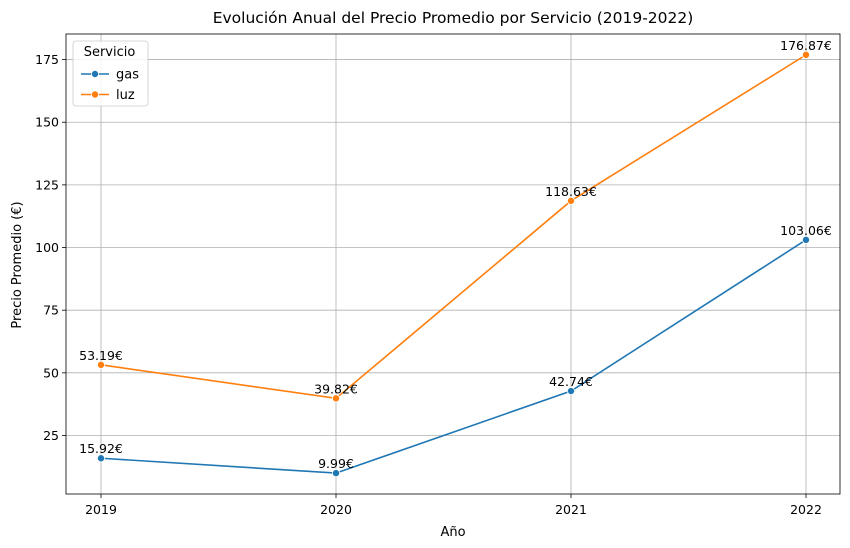  Describe the element at coordinates (47, 184) in the screenshot. I see `y-tick-label: 125` at that location.